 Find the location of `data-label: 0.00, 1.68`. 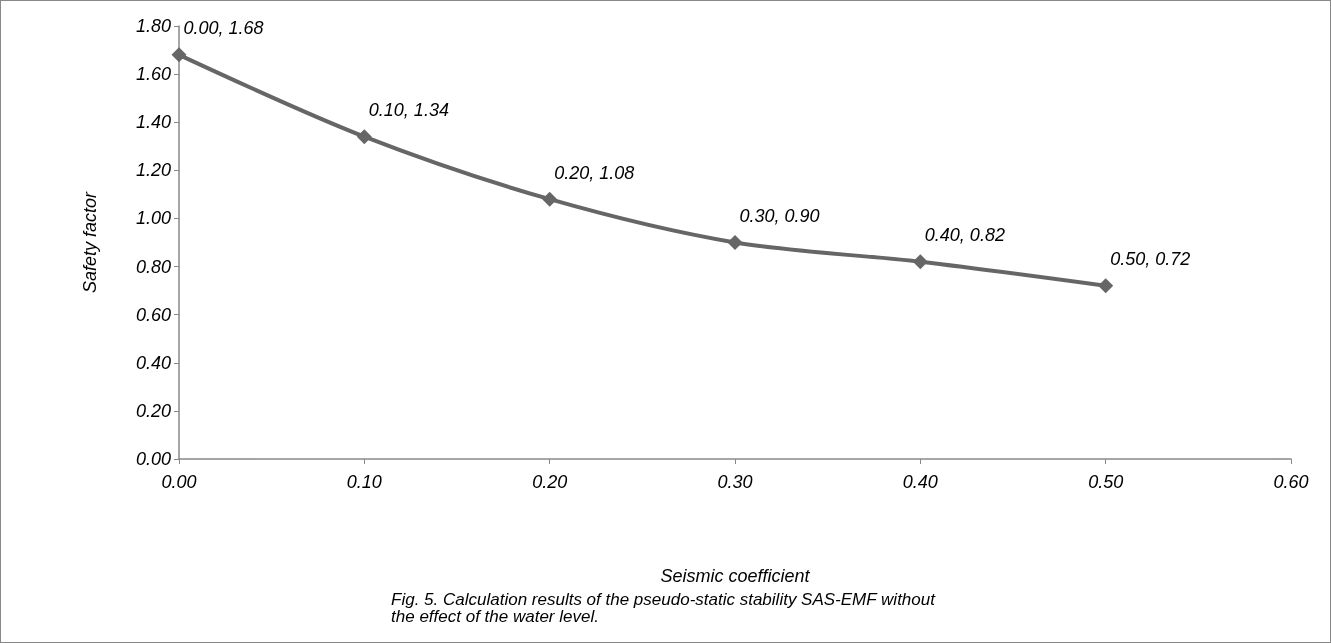

data-label: 0.00, 1.68 is located at coordinates (223, 28).